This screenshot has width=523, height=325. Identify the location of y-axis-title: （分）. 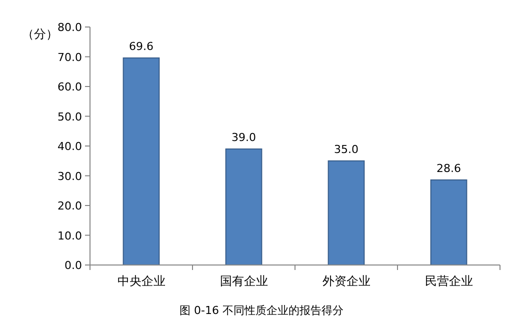
(40, 34).